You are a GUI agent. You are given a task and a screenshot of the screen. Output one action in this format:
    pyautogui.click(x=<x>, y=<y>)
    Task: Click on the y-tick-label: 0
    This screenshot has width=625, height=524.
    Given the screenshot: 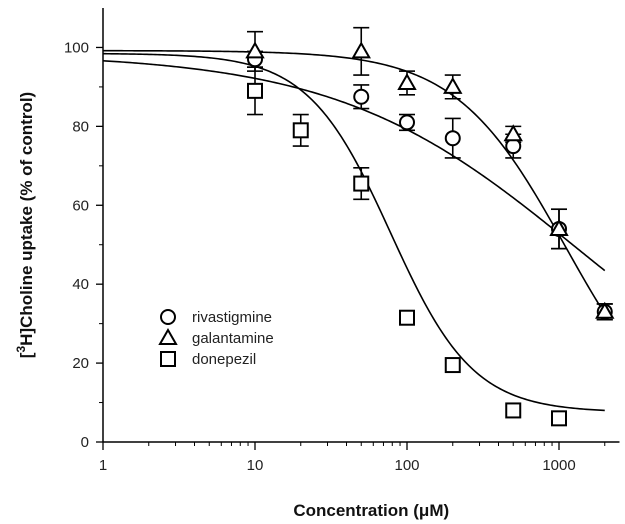 What is the action you would take?
    pyautogui.click(x=85, y=442)
    